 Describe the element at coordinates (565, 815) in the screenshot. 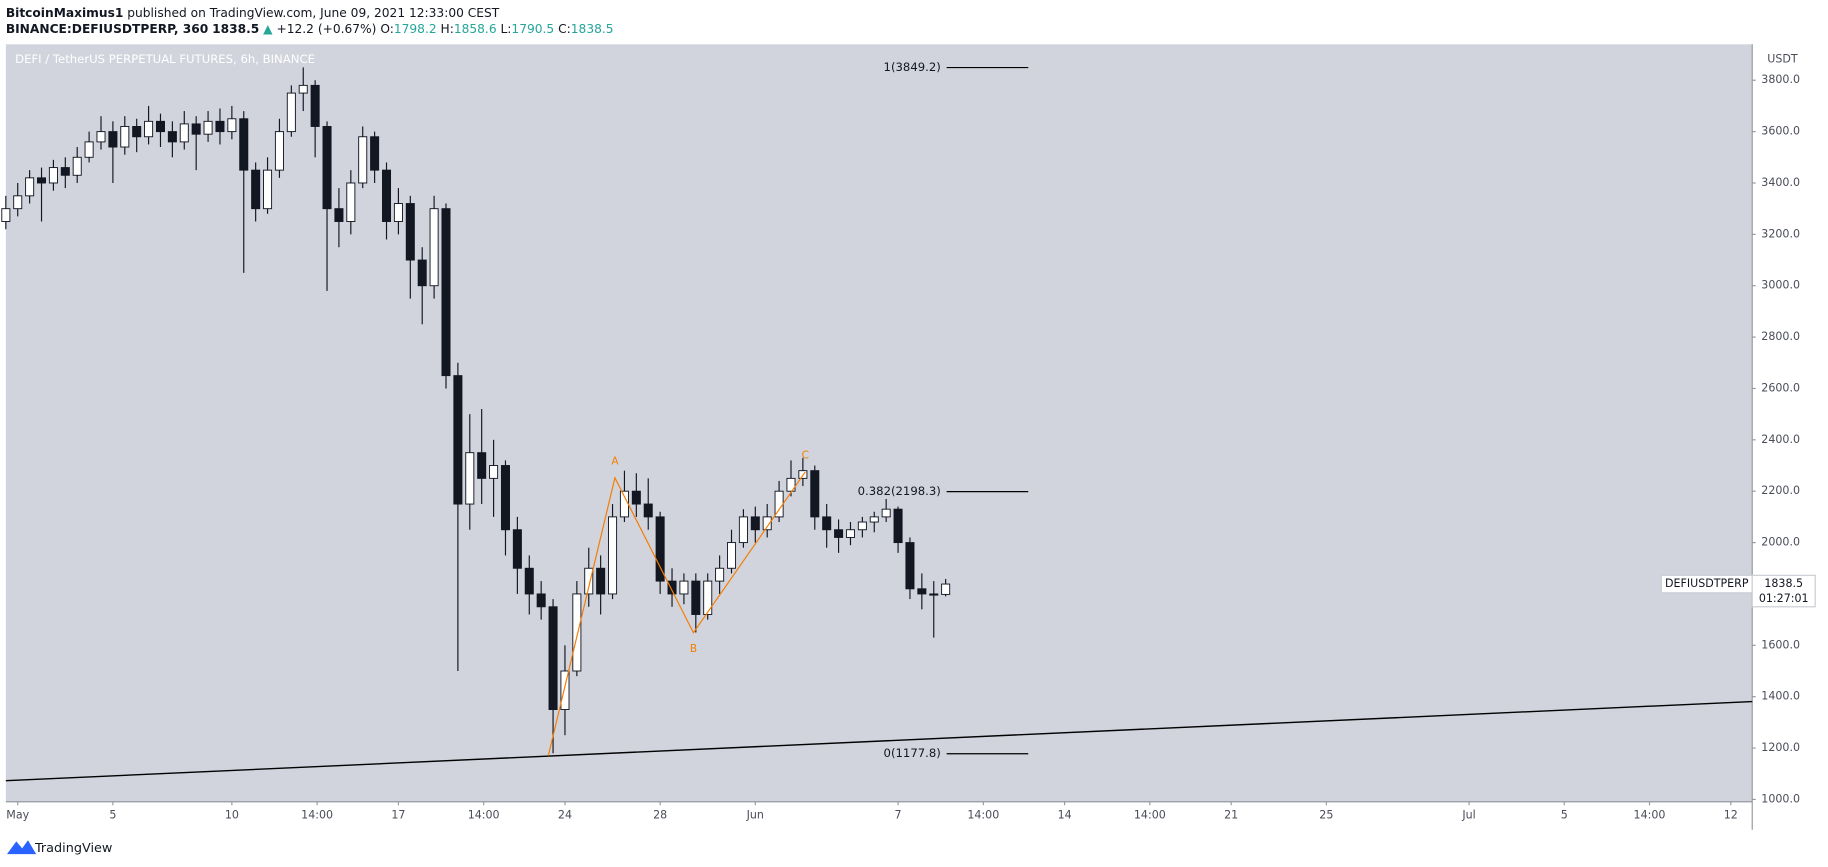

I see `x-tick-label: 24` at that location.